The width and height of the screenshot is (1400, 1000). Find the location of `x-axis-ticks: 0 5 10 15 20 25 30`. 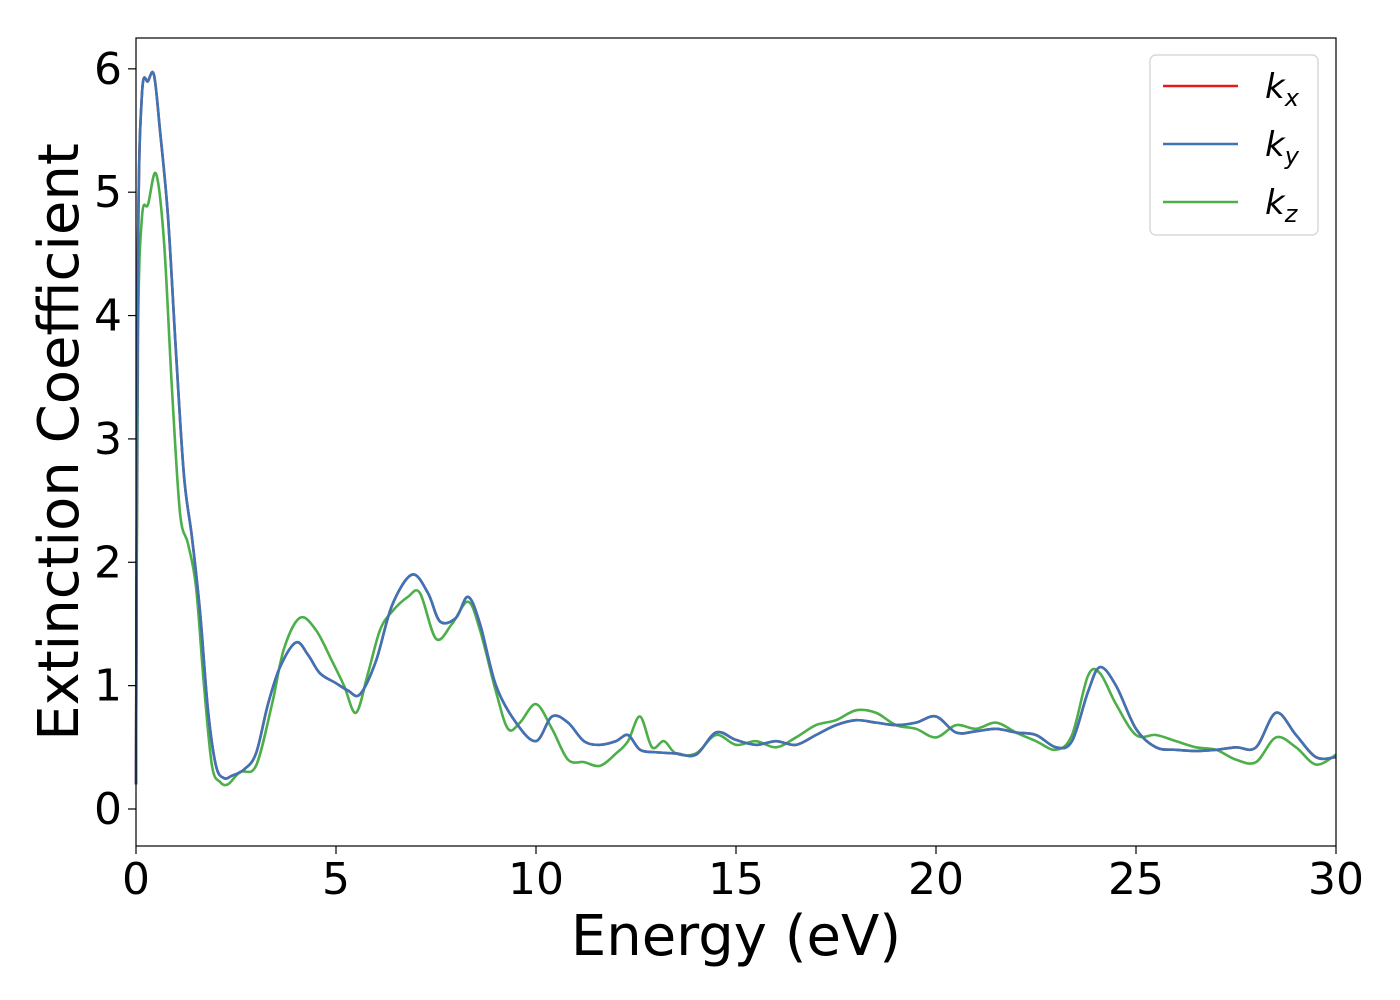

x-axis-ticks: 0 5 10 15 20 25 30 is located at coordinates (743, 875).